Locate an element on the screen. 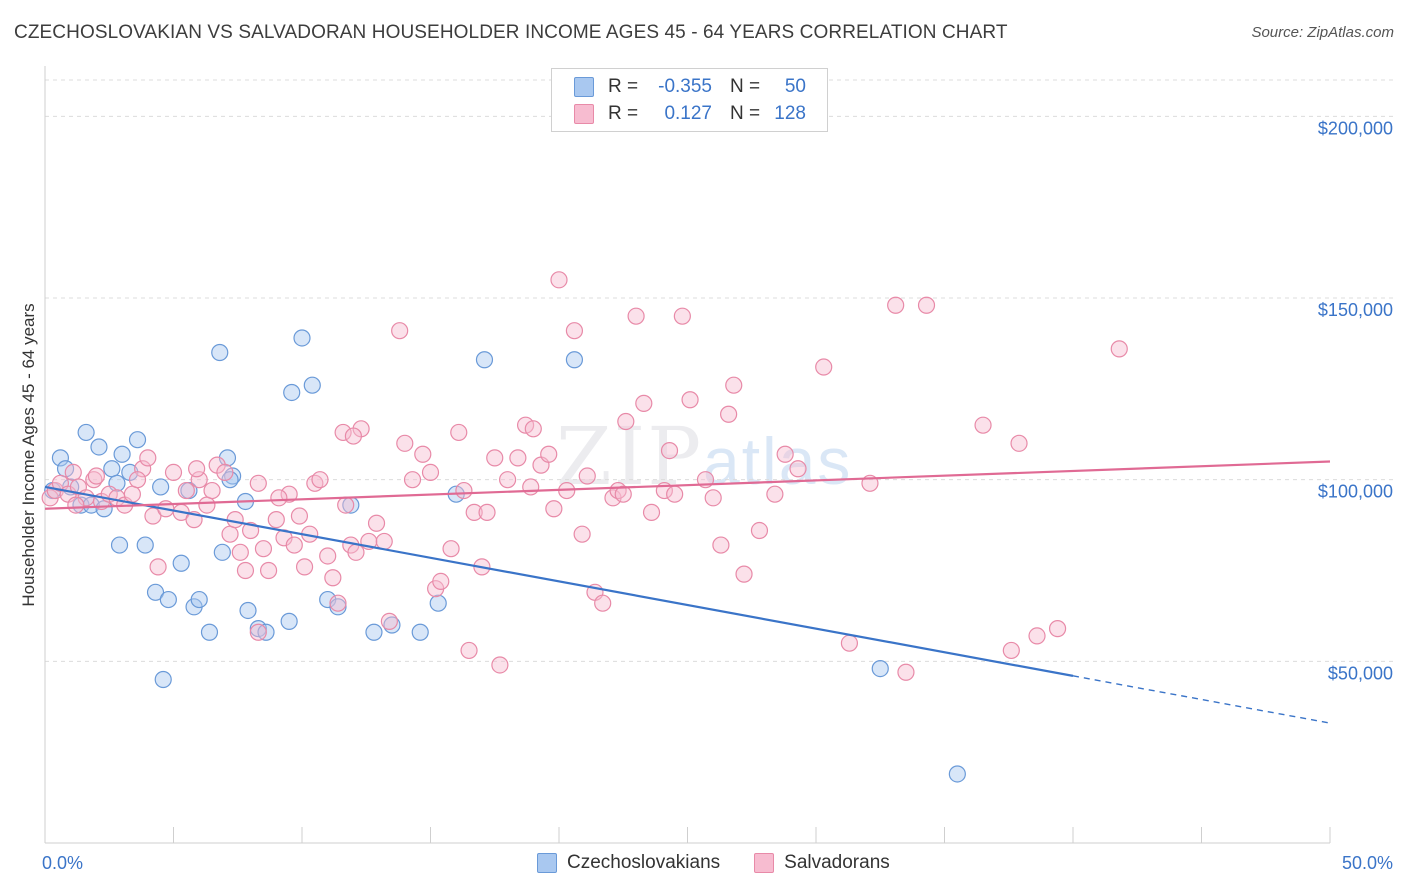  legend-item-czechoslovakians: Czechoslovakians is located at coordinates (628, 863).